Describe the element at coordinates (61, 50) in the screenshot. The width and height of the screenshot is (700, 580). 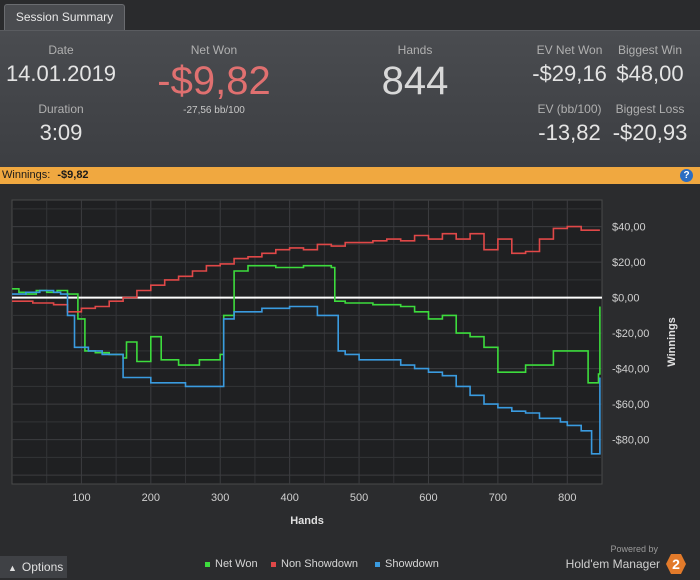
I see `date-label: Date` at that location.